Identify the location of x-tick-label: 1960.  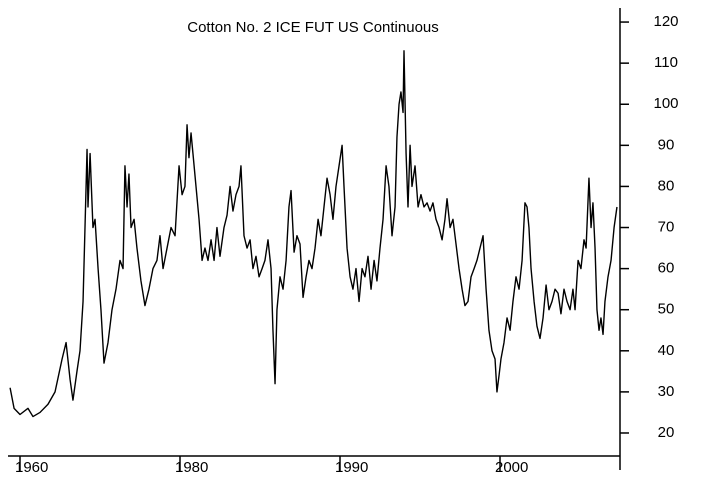
(31, 467).